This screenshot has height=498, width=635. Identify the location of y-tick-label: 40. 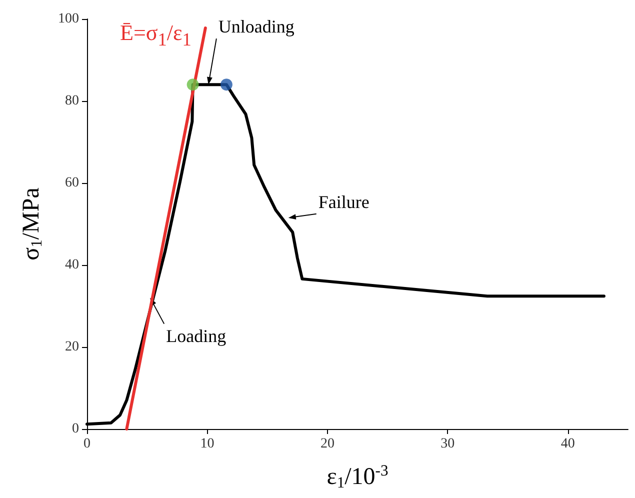
(72, 265).